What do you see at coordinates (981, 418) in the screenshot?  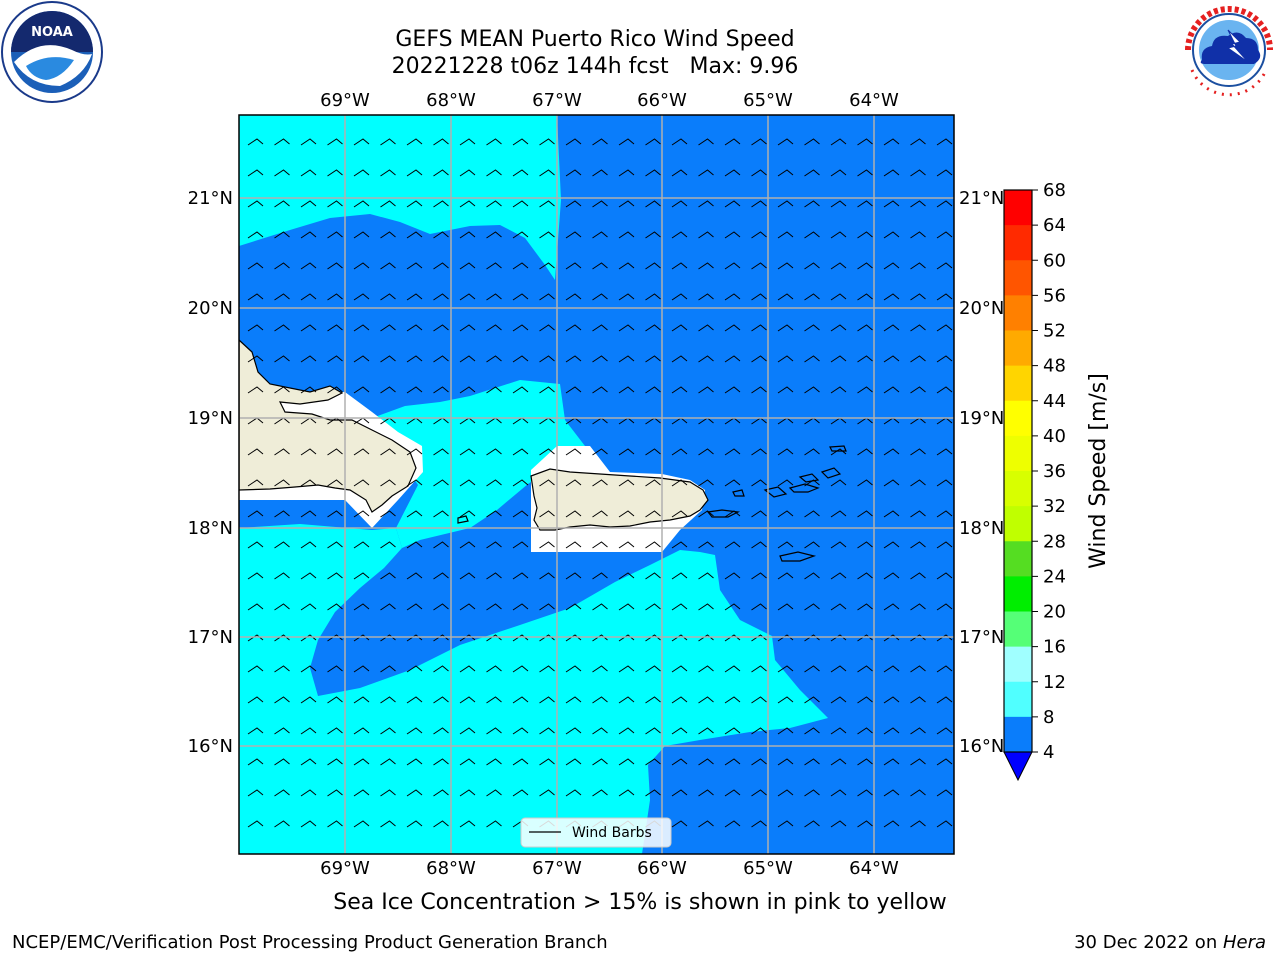 I see `lat-label-right: 19°N` at bounding box center [981, 418].